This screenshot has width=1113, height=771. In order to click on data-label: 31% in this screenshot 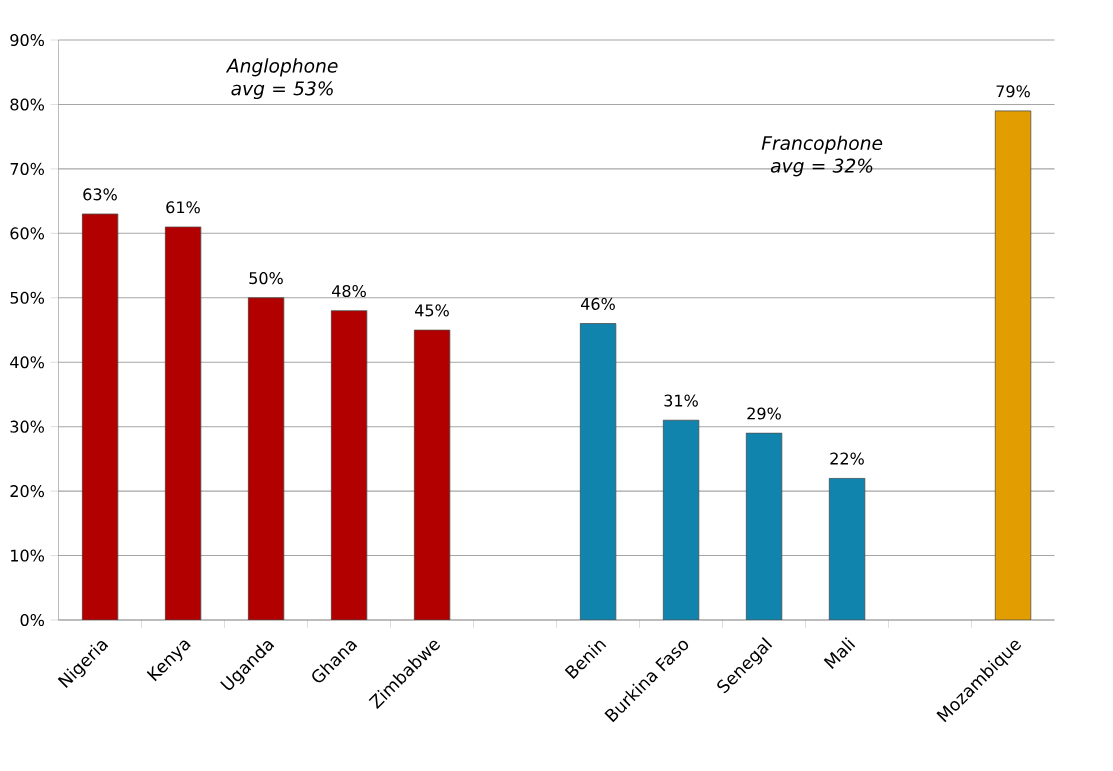, I will do `click(681, 400)`.